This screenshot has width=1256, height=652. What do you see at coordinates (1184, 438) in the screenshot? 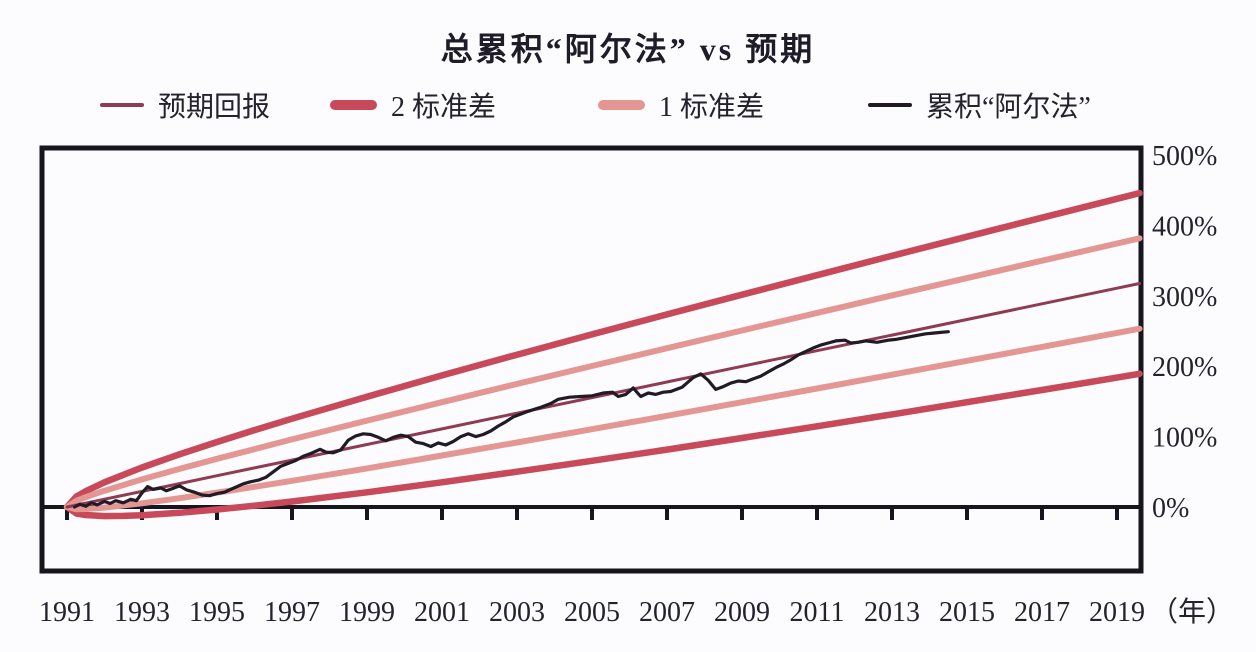
I see `y-axis-label: 100%` at bounding box center [1184, 438].